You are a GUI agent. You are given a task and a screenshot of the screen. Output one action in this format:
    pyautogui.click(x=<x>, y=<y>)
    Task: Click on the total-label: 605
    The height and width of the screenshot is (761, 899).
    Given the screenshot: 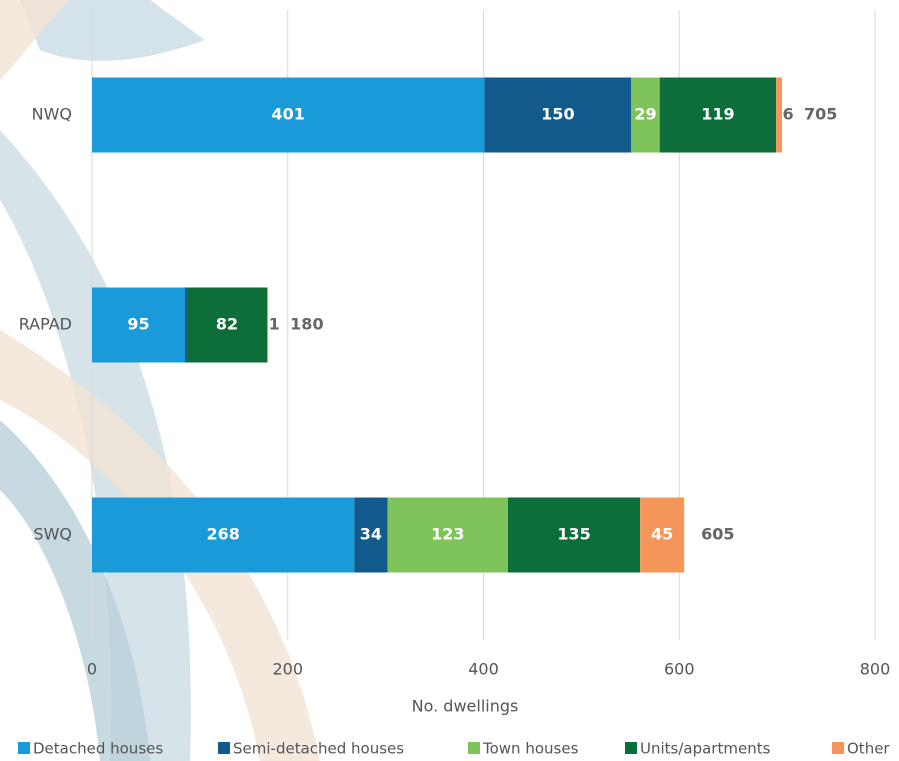 What is the action you would take?
    pyautogui.click(x=717, y=534)
    